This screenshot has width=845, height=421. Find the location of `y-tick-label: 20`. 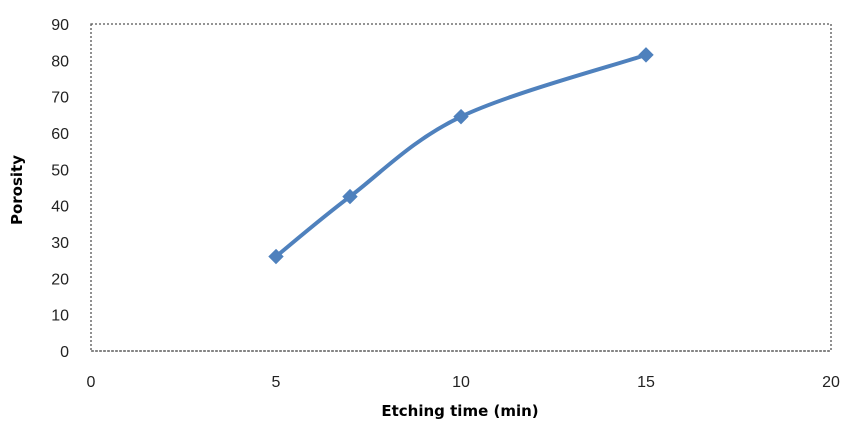

y-tick-label: 20 is located at coordinates (60, 279).